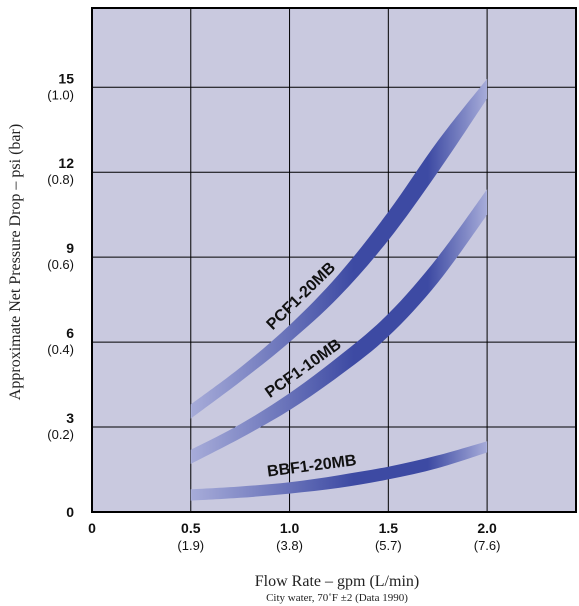 The width and height of the screenshot is (579, 606). What do you see at coordinates (290, 528) in the screenshot?
I see `x-tick-label: 1.0` at bounding box center [290, 528].